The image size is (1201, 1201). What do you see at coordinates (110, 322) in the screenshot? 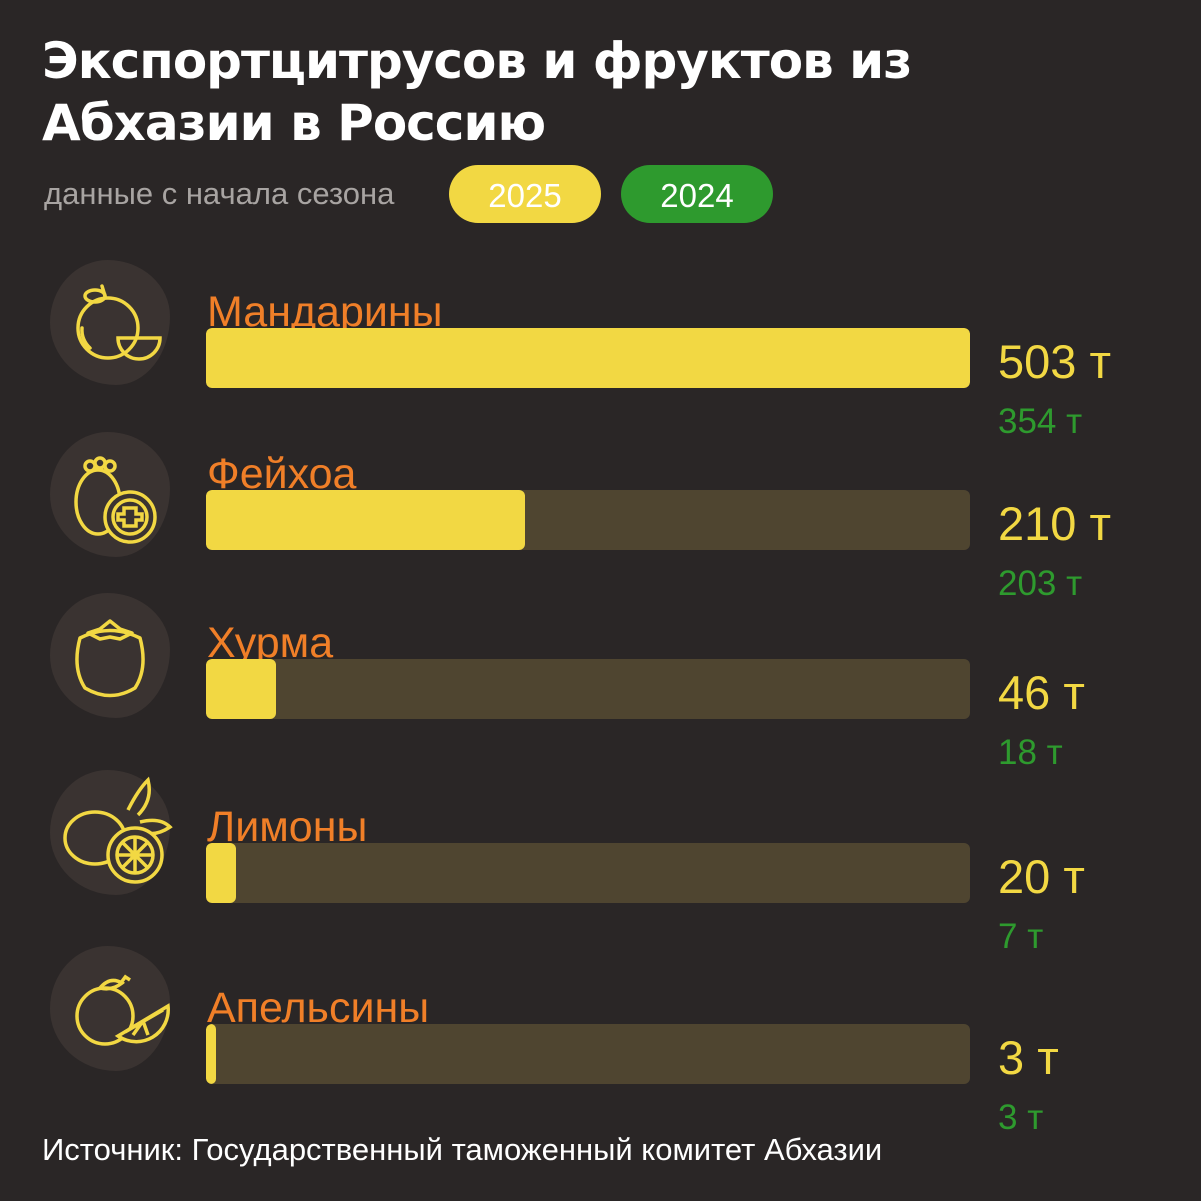
I see `tangerine-icon` at bounding box center [110, 322].